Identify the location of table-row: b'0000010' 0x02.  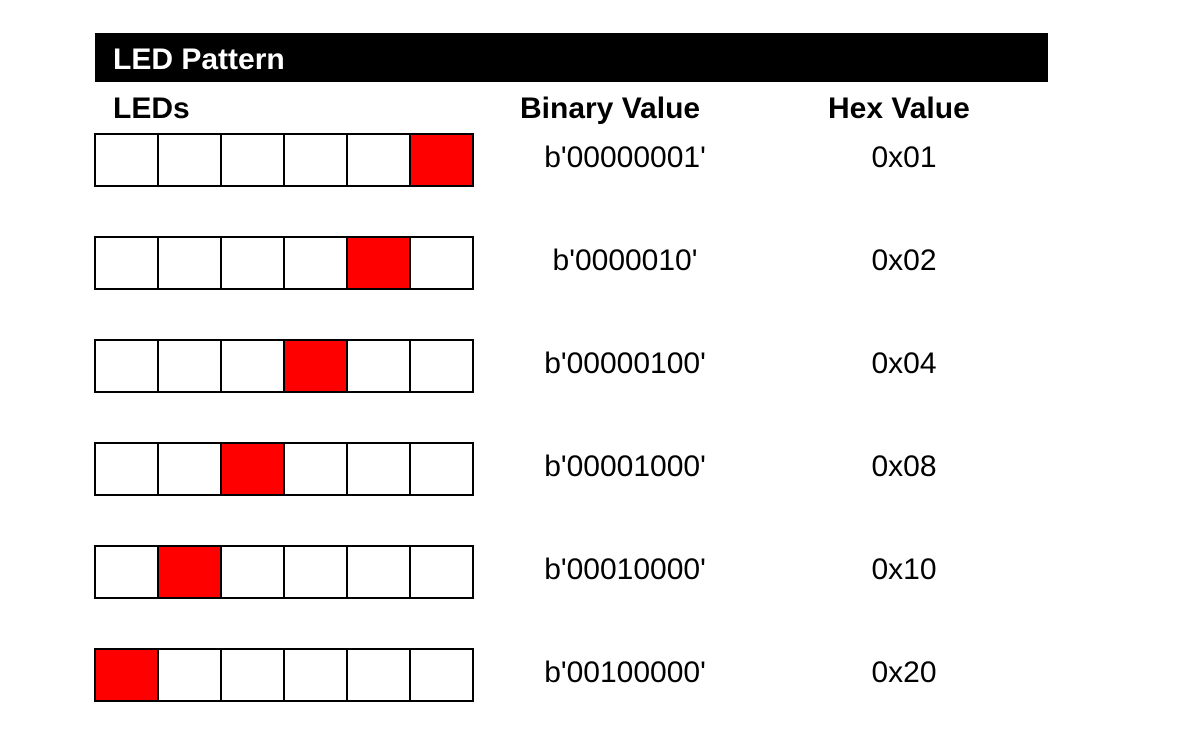
(590, 263).